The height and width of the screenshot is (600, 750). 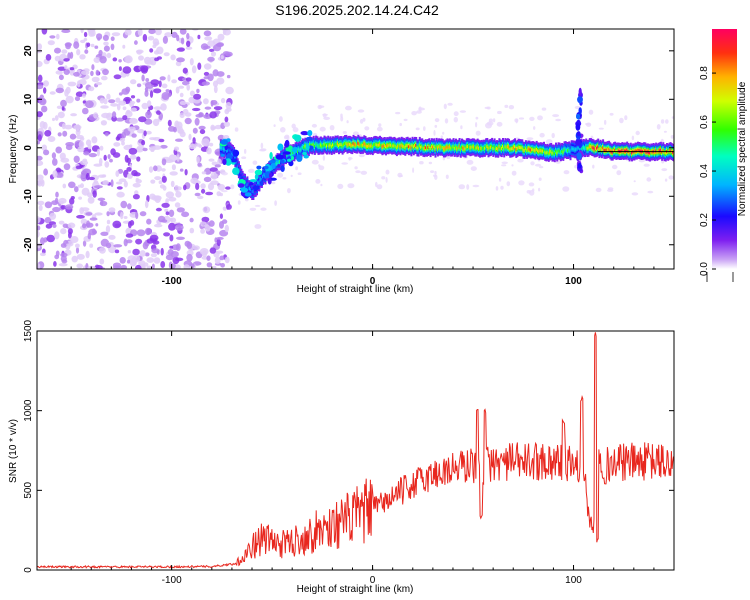 What do you see at coordinates (704, 220) in the screenshot?
I see `colorbar-tick-label: 0.2` at bounding box center [704, 220].